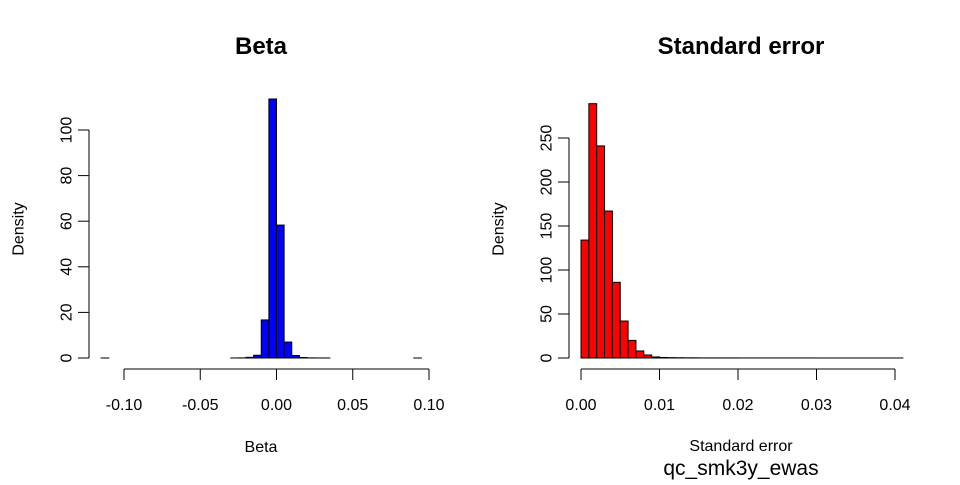  Describe the element at coordinates (67, 130) in the screenshot. I see `beta-y-tick-label: 100` at that location.